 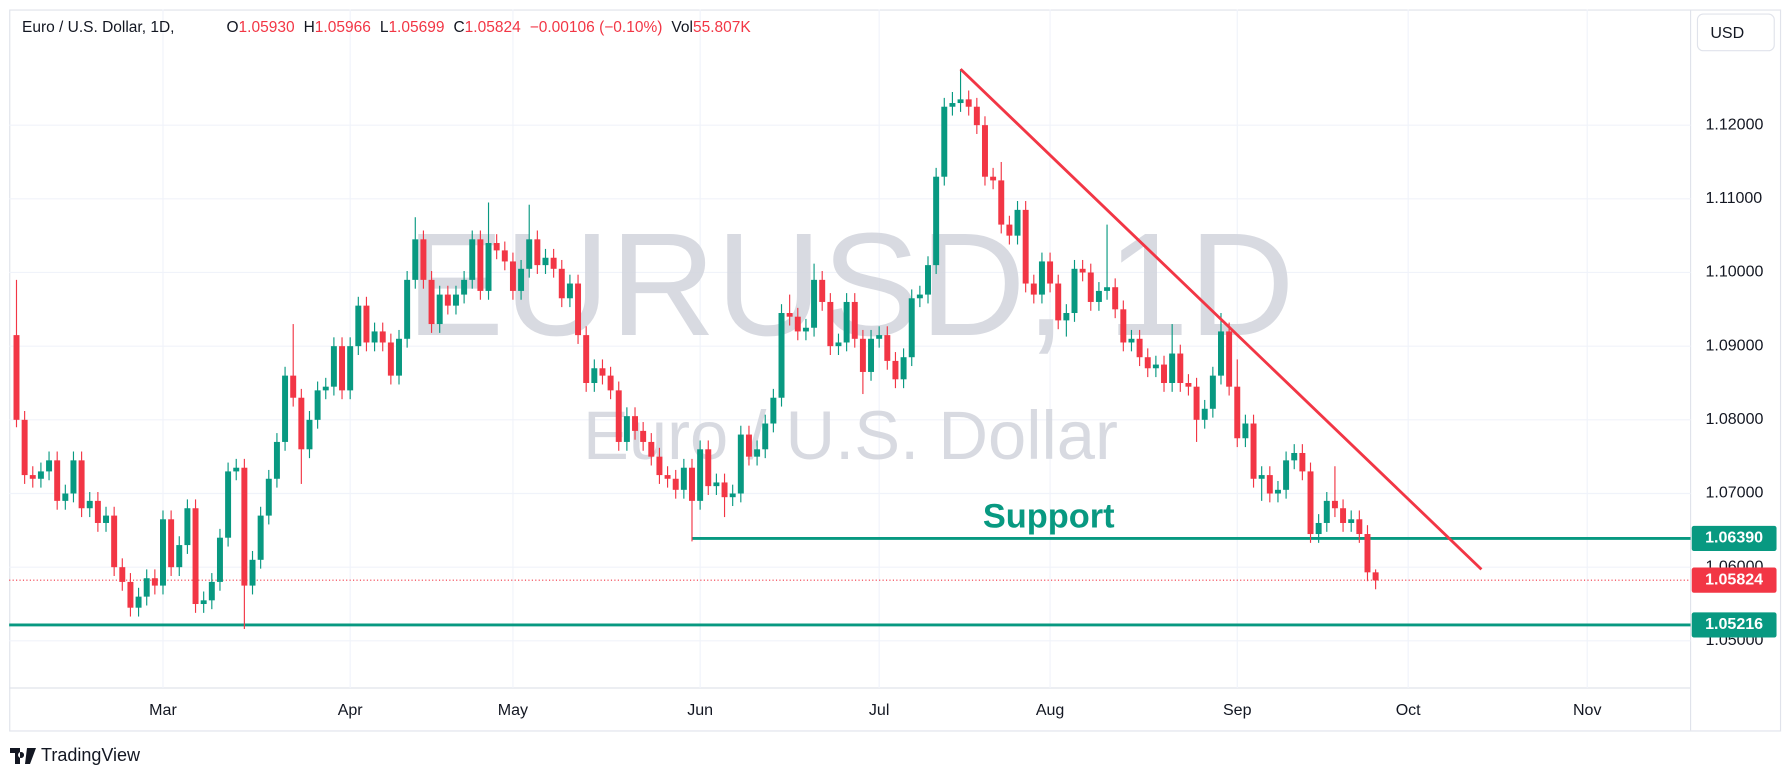 What do you see at coordinates (459, 27) in the screenshot?
I see `field-label: C` at bounding box center [459, 27].